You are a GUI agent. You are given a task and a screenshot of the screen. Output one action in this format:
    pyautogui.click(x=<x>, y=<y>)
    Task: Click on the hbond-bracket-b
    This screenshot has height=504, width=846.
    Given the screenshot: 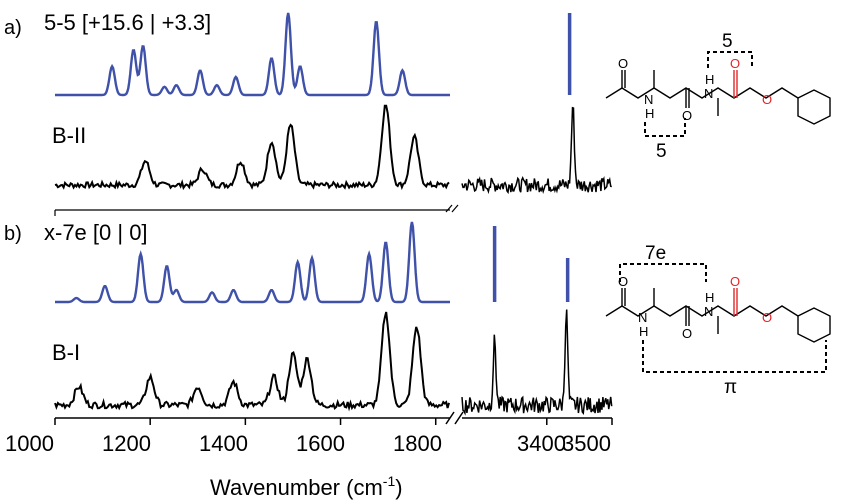 What is the action you would take?
    pyautogui.click(x=723, y=318)
    